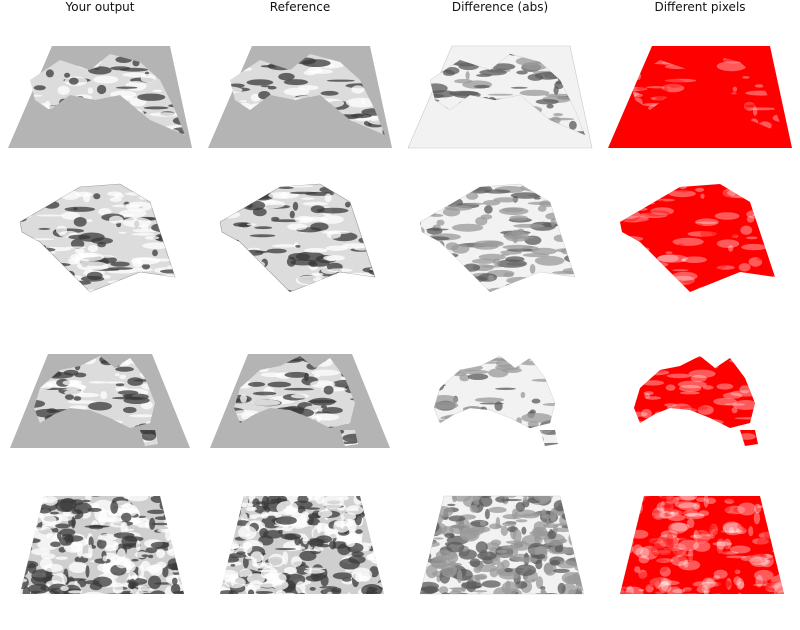 This screenshot has height=630, width=800. I want to click on stone-texture-pixels-image, so click(700, 560).